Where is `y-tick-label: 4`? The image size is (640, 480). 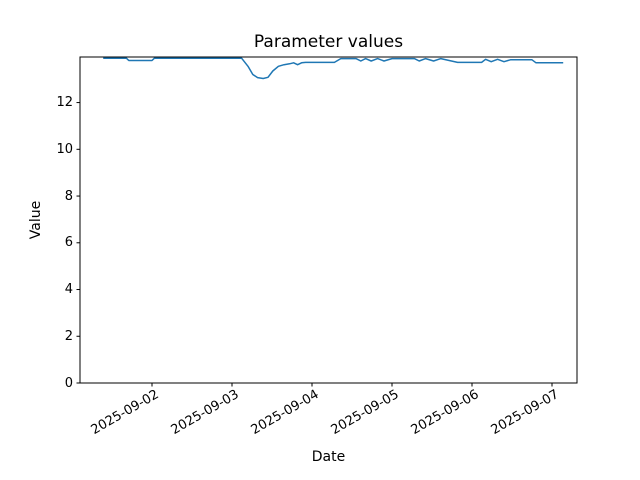 y-tick-label: 4 is located at coordinates (68, 290).